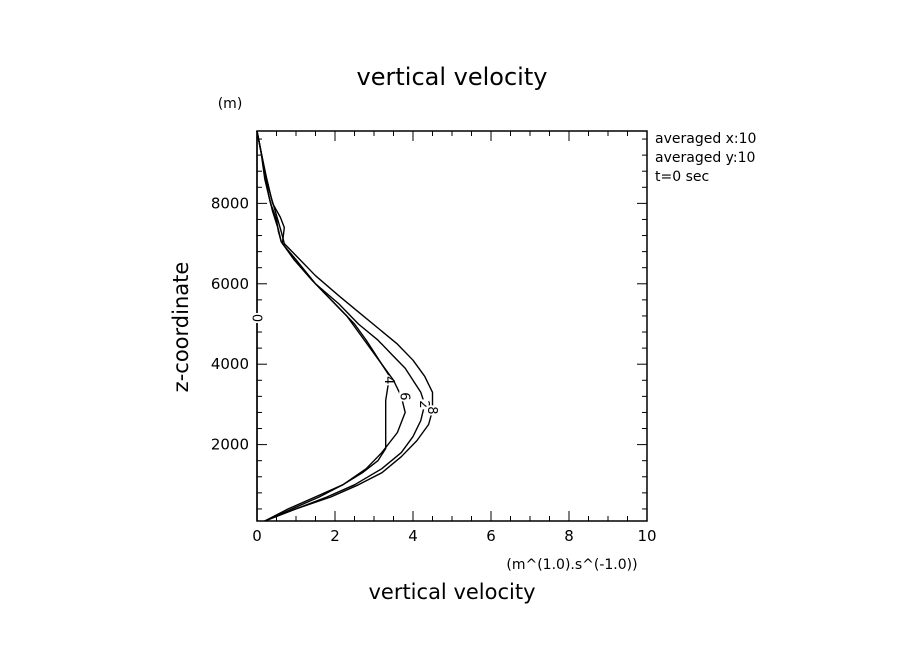 This screenshot has height=659, width=904. I want to click on x-tick-label: 8, so click(569, 536).